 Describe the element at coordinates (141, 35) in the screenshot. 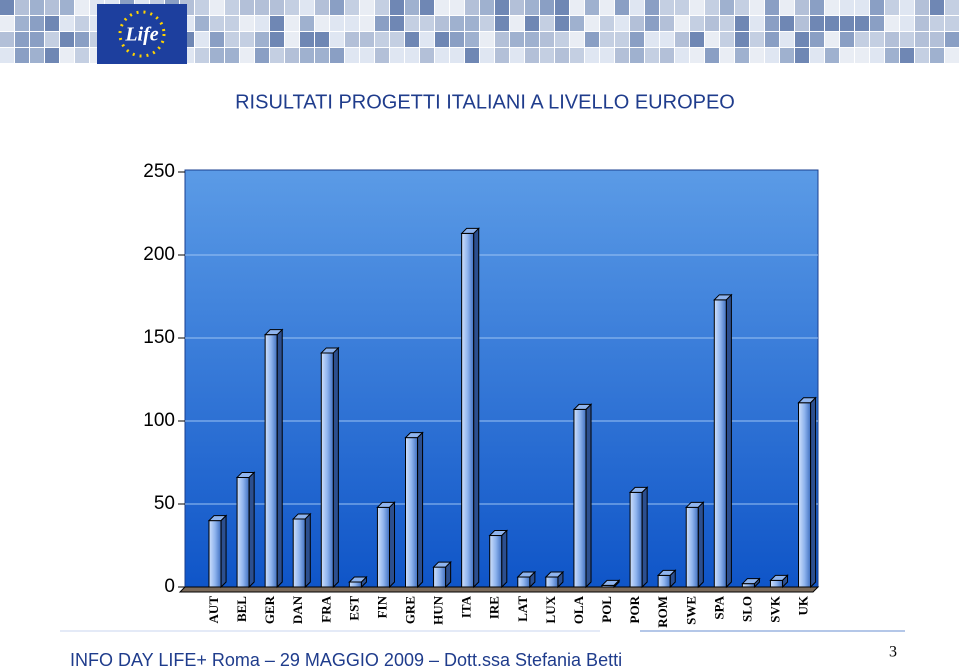

I see `logo-text: Life` at that location.